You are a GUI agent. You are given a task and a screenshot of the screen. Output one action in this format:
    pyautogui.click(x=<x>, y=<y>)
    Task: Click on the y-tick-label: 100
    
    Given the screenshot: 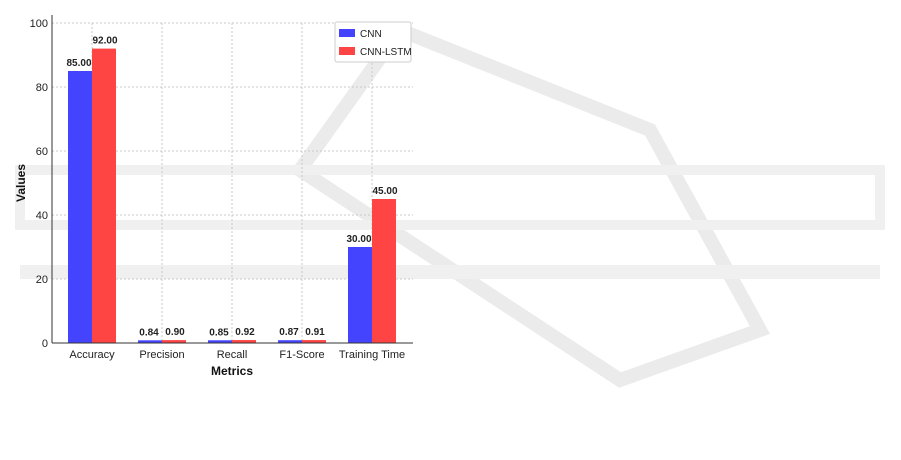 What is the action you would take?
    pyautogui.click(x=39, y=24)
    